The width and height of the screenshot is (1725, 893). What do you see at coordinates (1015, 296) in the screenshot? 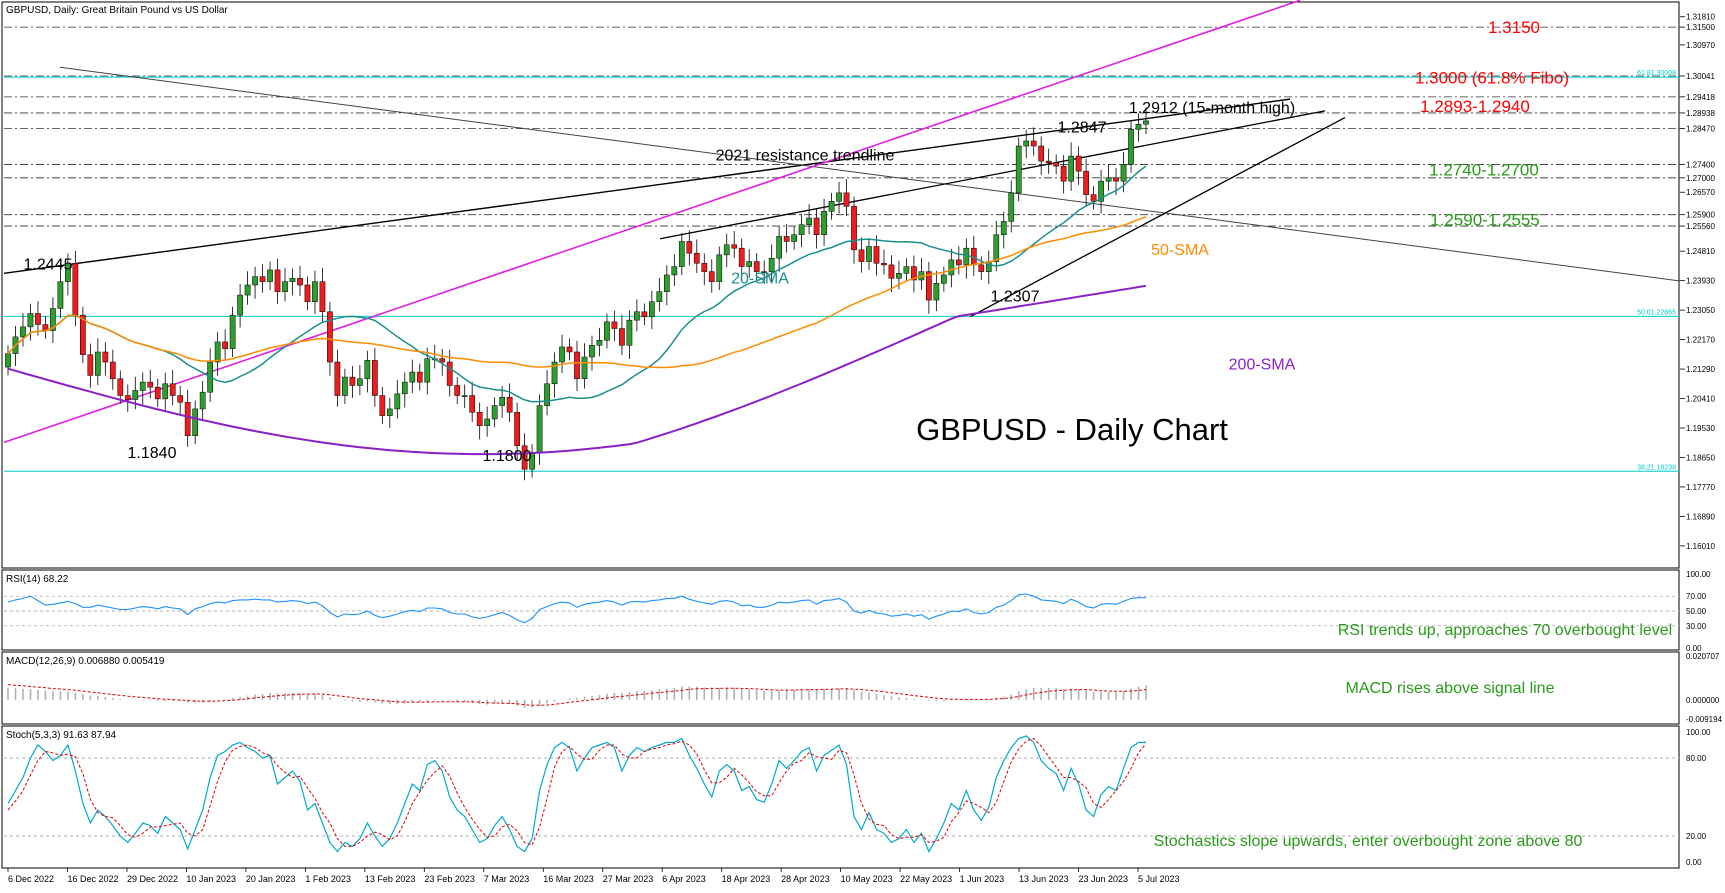
I see `1.2307-label: 1.2307` at bounding box center [1015, 296].